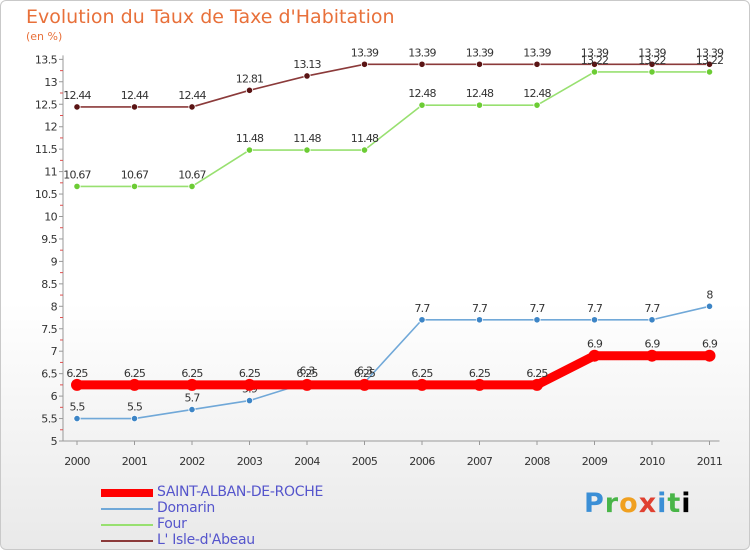 This screenshot has height=550, width=750. What do you see at coordinates (210, 17) in the screenshot?
I see `chart-title: Evolution du Taux de Taxe d'Habitation` at bounding box center [210, 17].